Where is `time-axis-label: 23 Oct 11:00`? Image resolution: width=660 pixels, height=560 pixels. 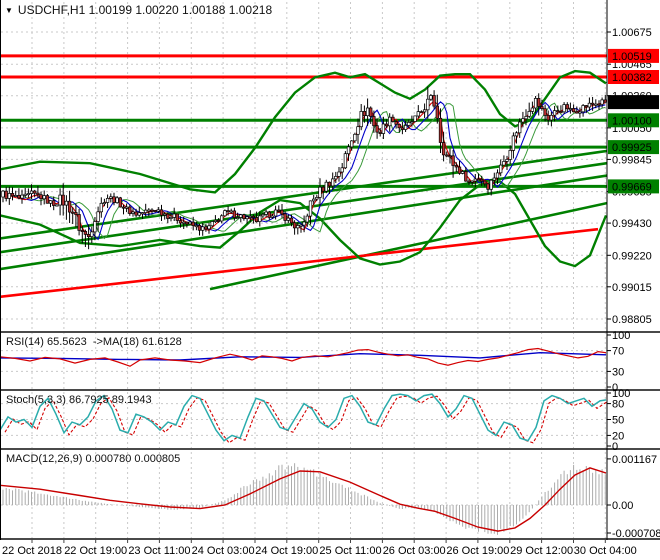
time-axis-label: 23 Oct 11:00 is located at coordinates (159, 551).